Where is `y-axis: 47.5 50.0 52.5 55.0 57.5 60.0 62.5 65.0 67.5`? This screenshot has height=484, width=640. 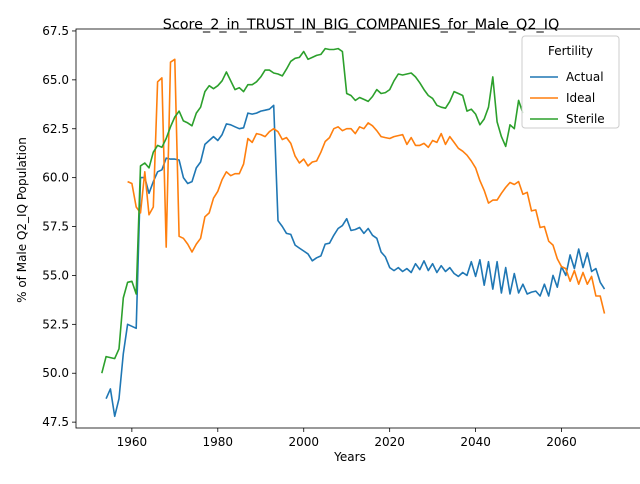
y-axis: 47.5 50.0 52.5 55.0 57.5 60.0 62.5 65.0 67.5 is located at coordinates (59, 226).